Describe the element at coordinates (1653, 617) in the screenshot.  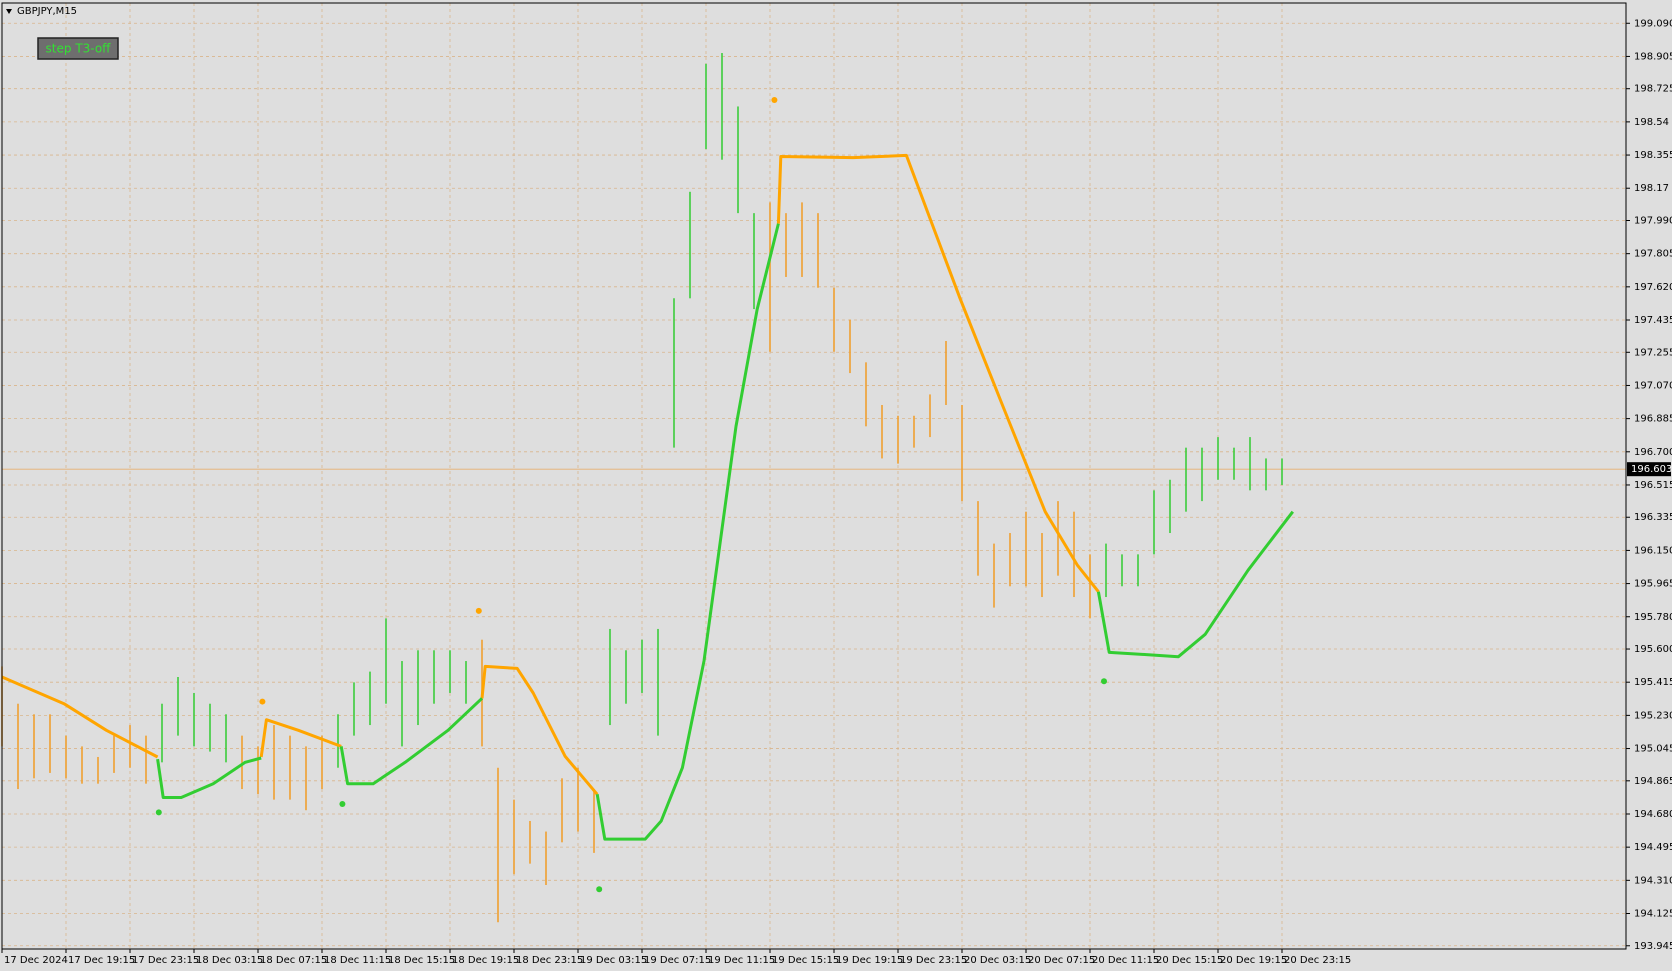
I see `y-tick-label: 195.780` at that location.